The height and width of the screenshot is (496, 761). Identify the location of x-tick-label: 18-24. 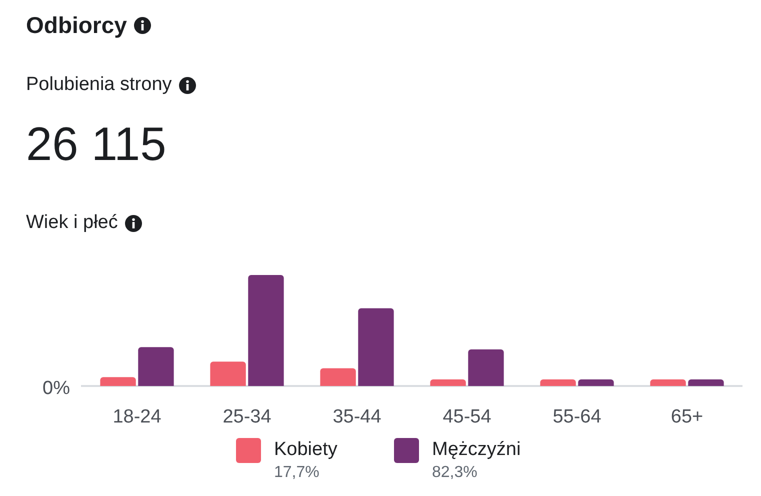
(137, 417).